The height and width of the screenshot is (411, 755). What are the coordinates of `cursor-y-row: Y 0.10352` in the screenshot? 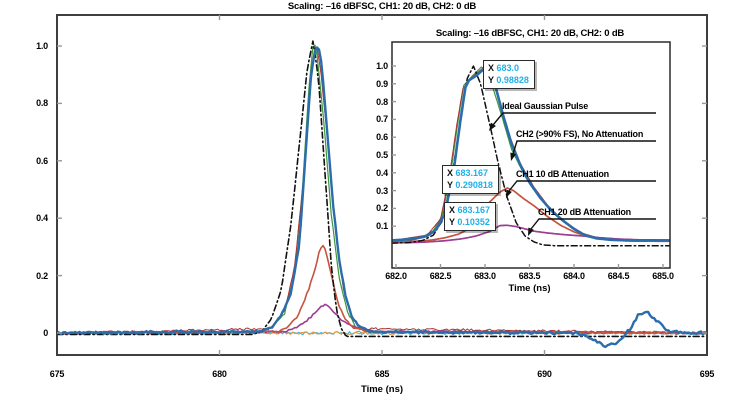 It's located at (469, 223).